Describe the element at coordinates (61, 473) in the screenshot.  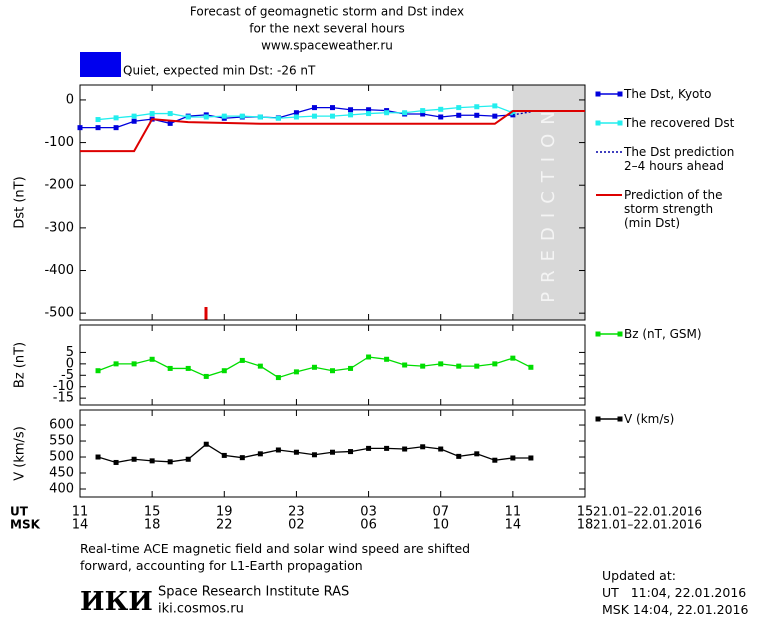
I see `y-tick-label: 450` at that location.